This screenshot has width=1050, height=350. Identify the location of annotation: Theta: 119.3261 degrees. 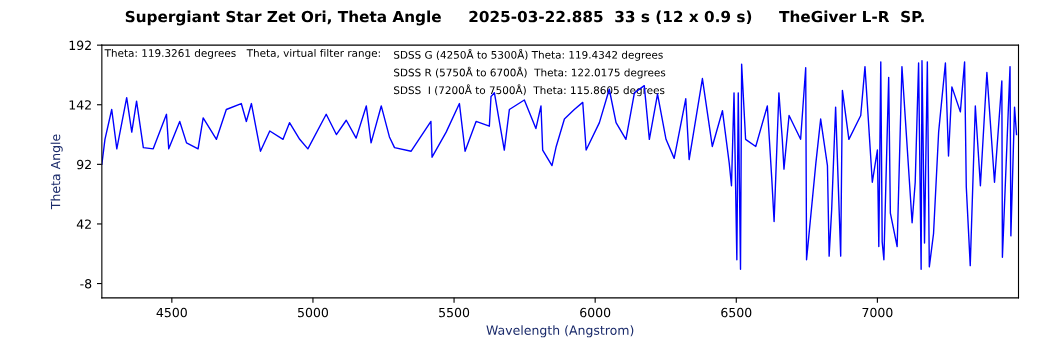
(170, 54).